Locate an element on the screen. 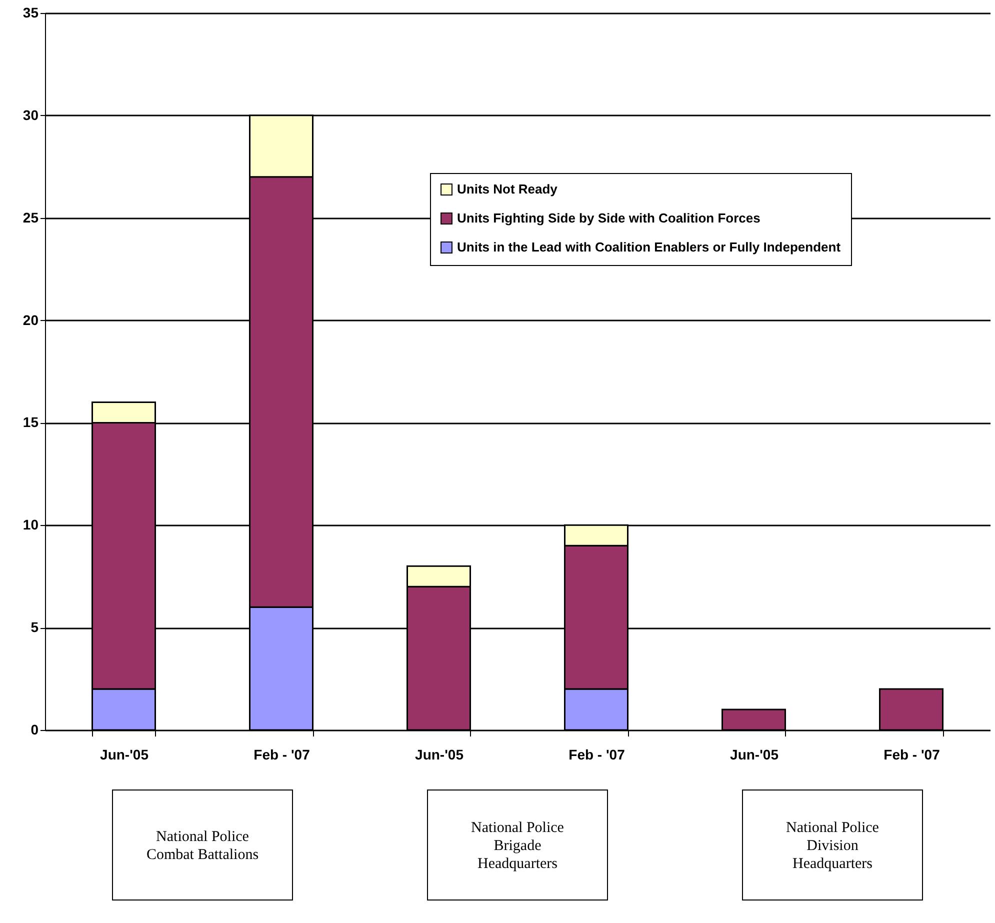 Image resolution: width=995 pixels, height=923 pixels. y-tick-label: 10 is located at coordinates (30, 524).